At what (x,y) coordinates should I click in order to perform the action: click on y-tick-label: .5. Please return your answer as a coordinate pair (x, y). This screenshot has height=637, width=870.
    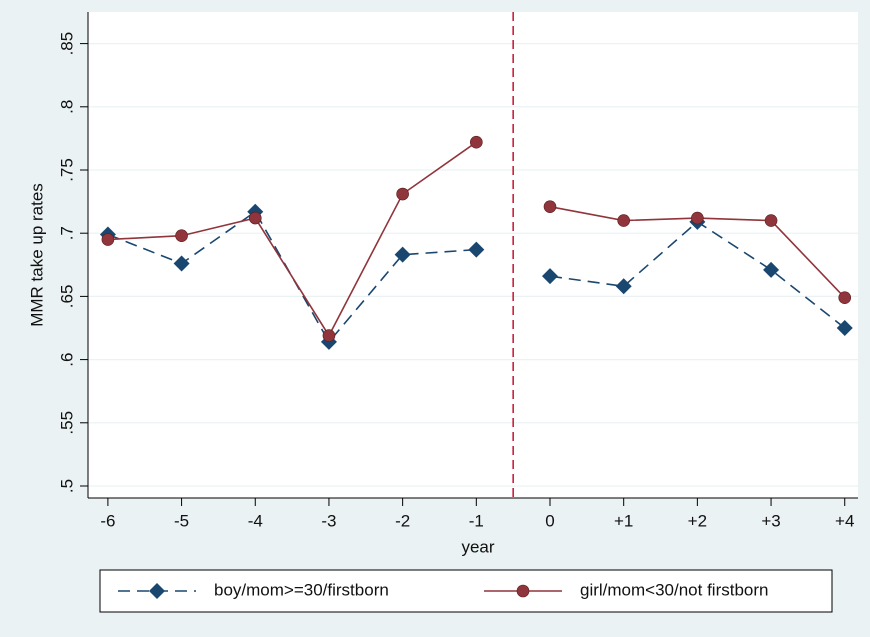
    Looking at the image, I should click on (66, 486).